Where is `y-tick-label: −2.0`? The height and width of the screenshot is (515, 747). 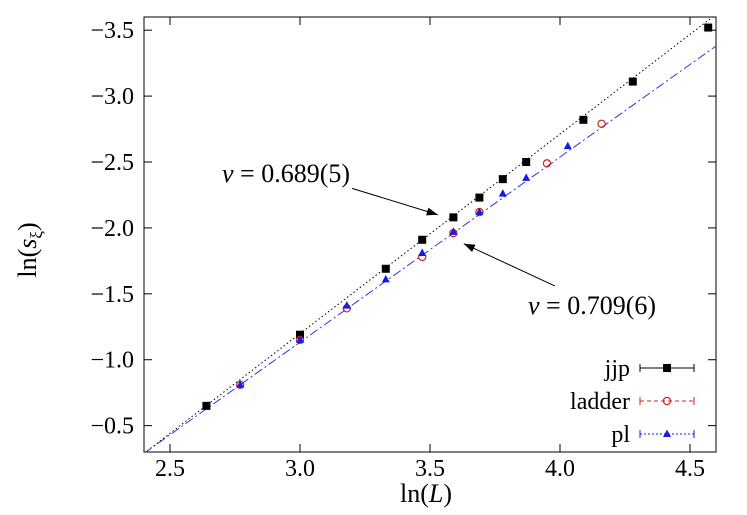 y-tick-label: −2.0 is located at coordinates (112, 229).